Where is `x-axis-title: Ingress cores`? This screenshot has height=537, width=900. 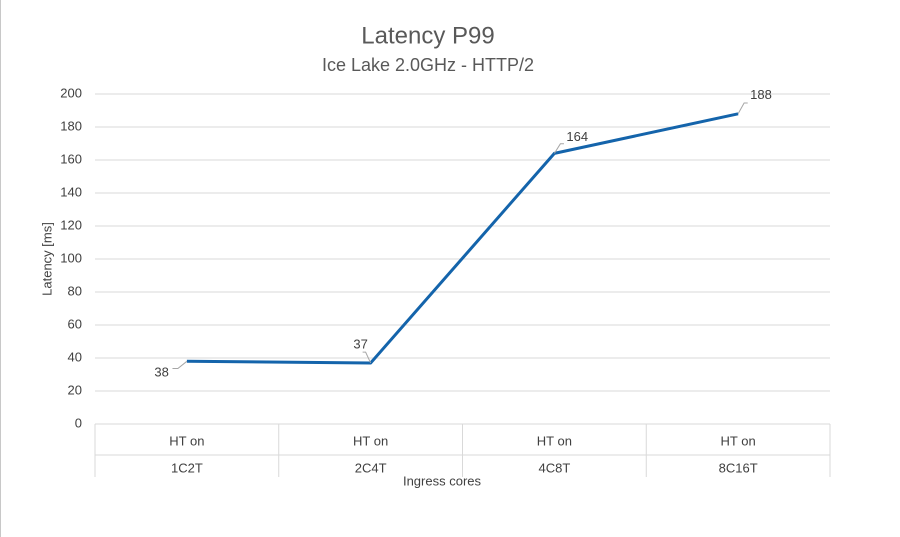 x-axis-title: Ingress cores is located at coordinates (442, 480).